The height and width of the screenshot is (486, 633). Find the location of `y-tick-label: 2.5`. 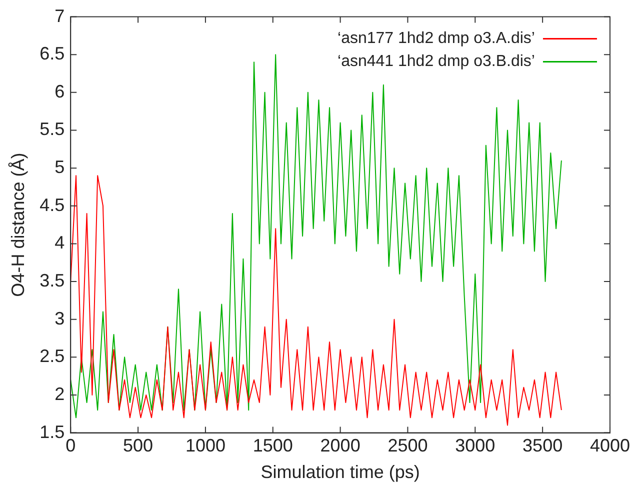

y-tick-label: 2.5 is located at coordinates (52, 356).